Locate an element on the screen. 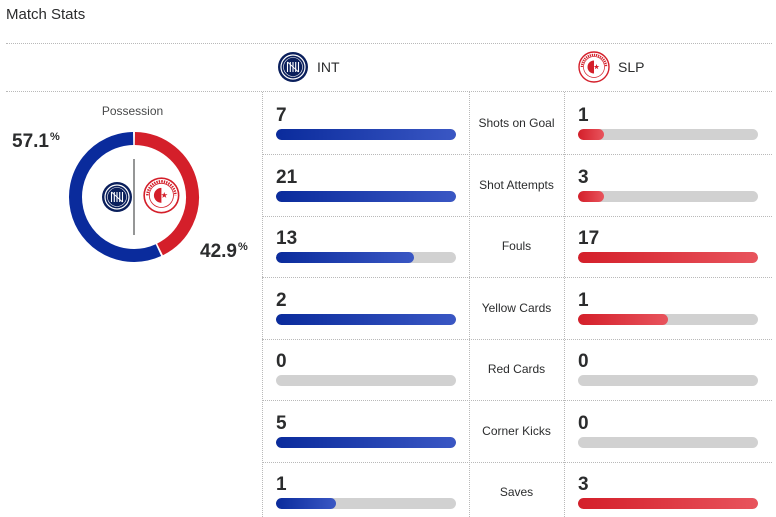  stat-label: Shot Attempts is located at coordinates (516, 184).